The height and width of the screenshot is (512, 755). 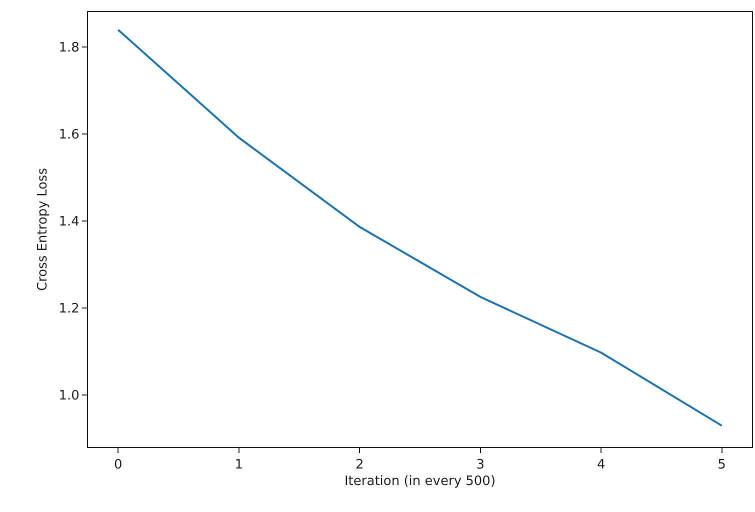 I want to click on x-tick-label: 0, so click(x=118, y=465).